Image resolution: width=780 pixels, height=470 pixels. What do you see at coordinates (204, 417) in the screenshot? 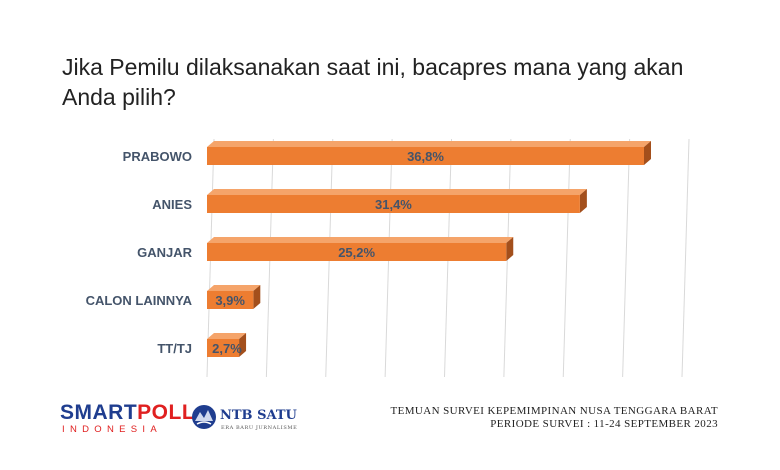
I see `ntb-satu-logo-icon` at bounding box center [204, 417].